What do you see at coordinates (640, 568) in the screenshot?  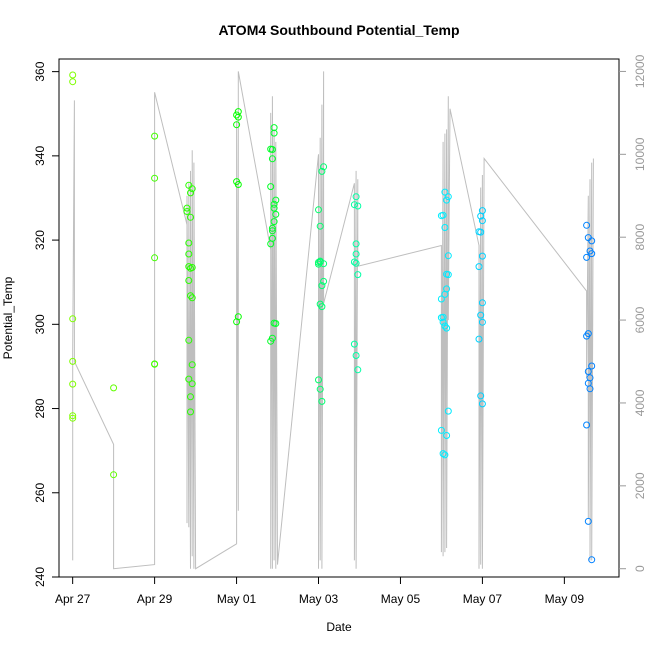 I see `y2-tick-label: 0` at bounding box center [640, 568].